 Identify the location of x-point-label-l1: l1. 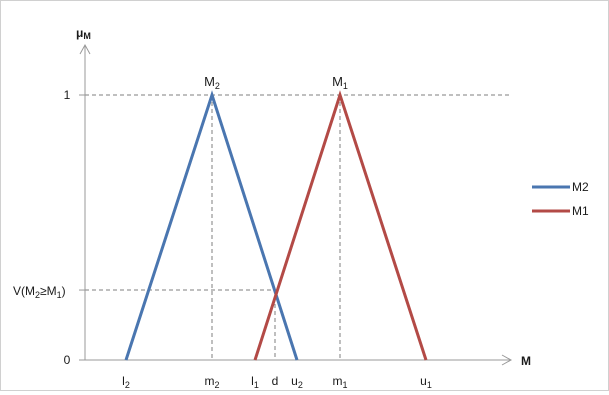
(255, 382).